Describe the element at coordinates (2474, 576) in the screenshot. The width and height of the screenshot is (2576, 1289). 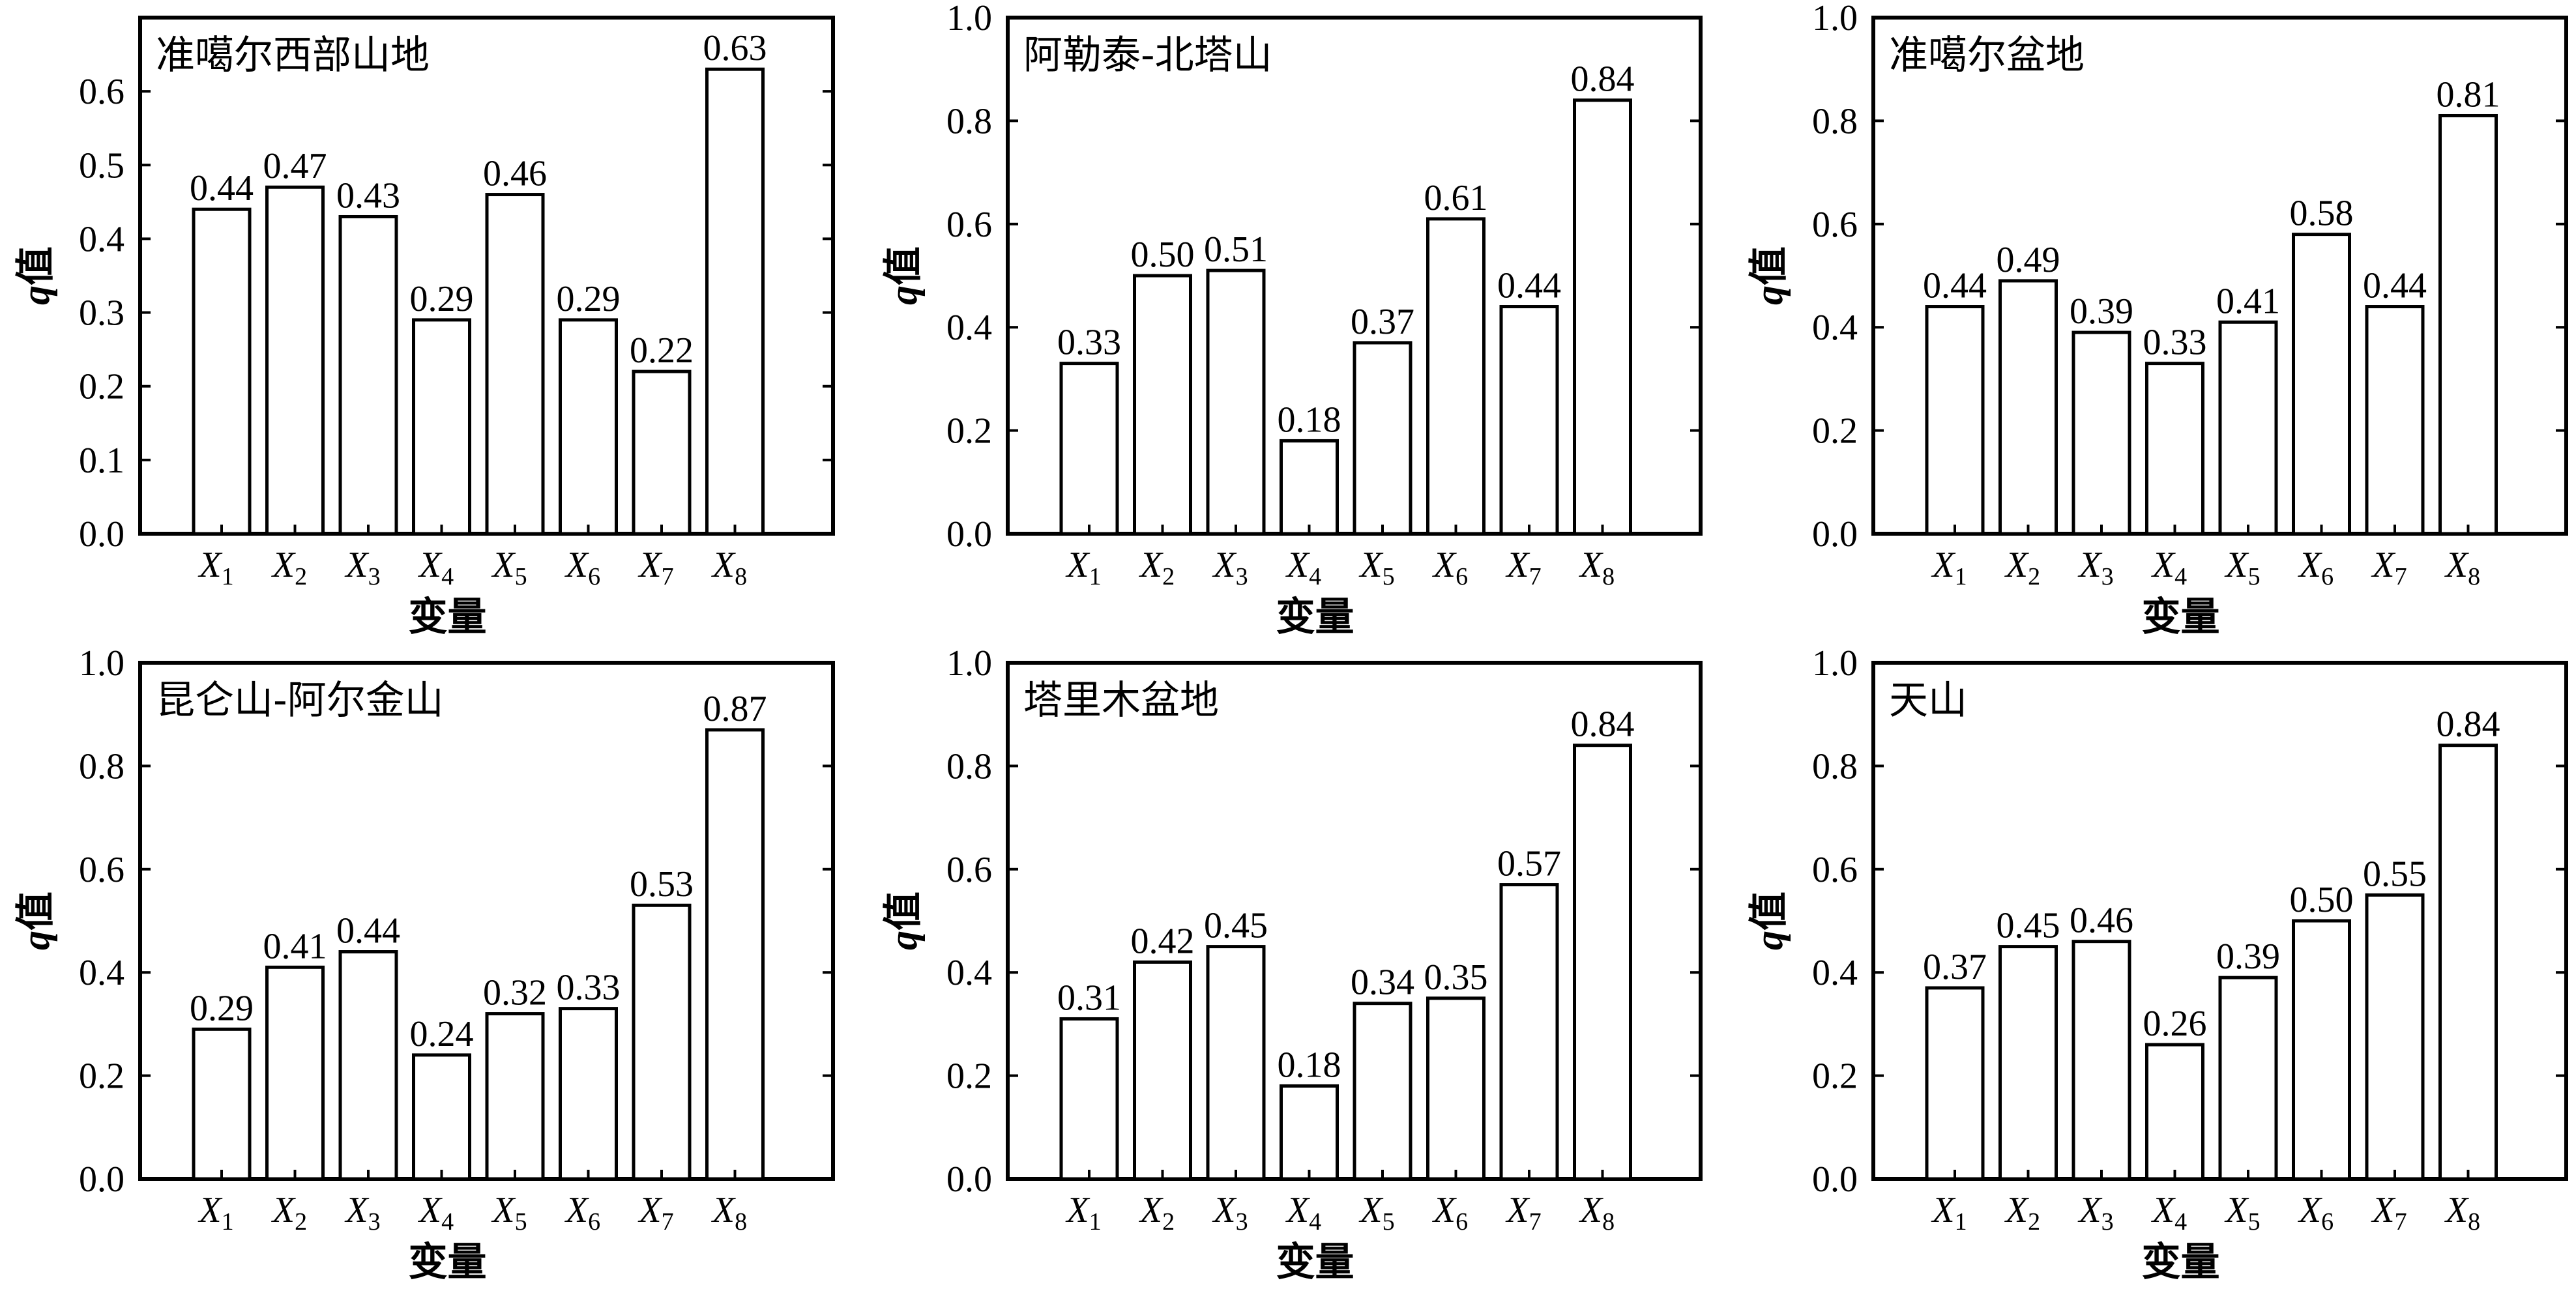
I see `x-tick-subscript: 8` at that location.